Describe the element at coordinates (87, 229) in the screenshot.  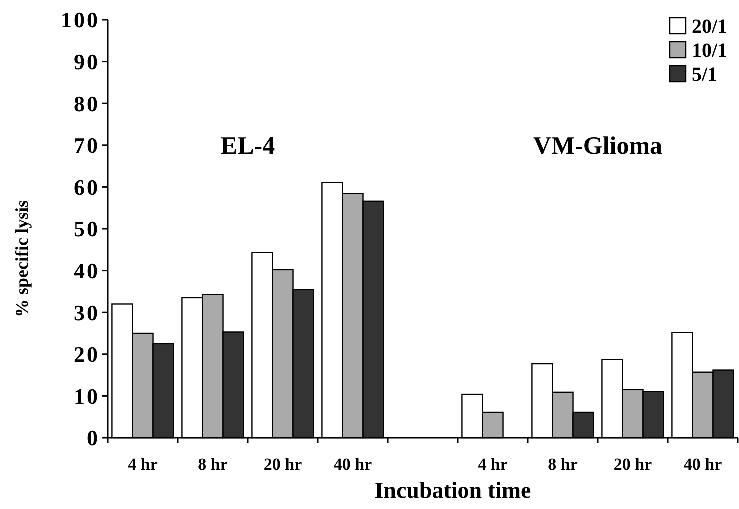
I see `y-tick-label: 50` at that location.